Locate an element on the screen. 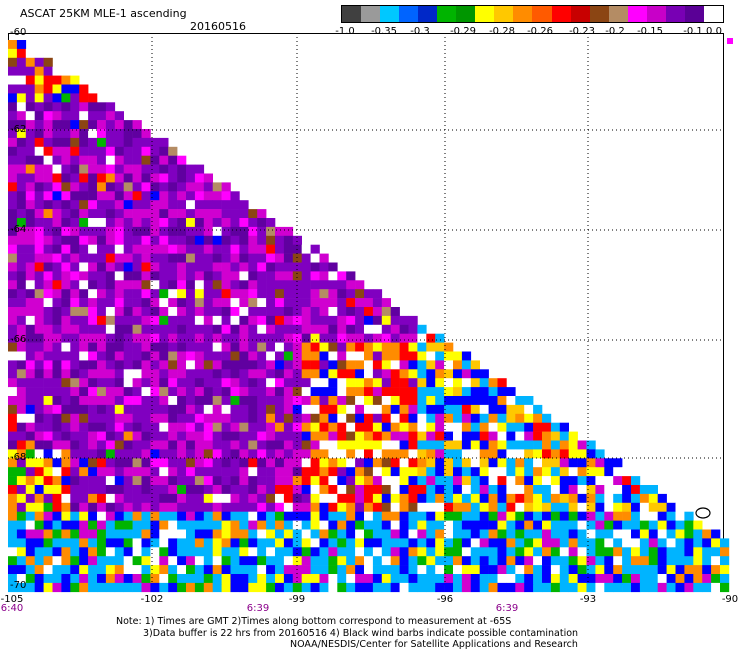 The width and height of the screenshot is (740, 650). colorbar-tick-label: 0.0 is located at coordinates (714, 31).